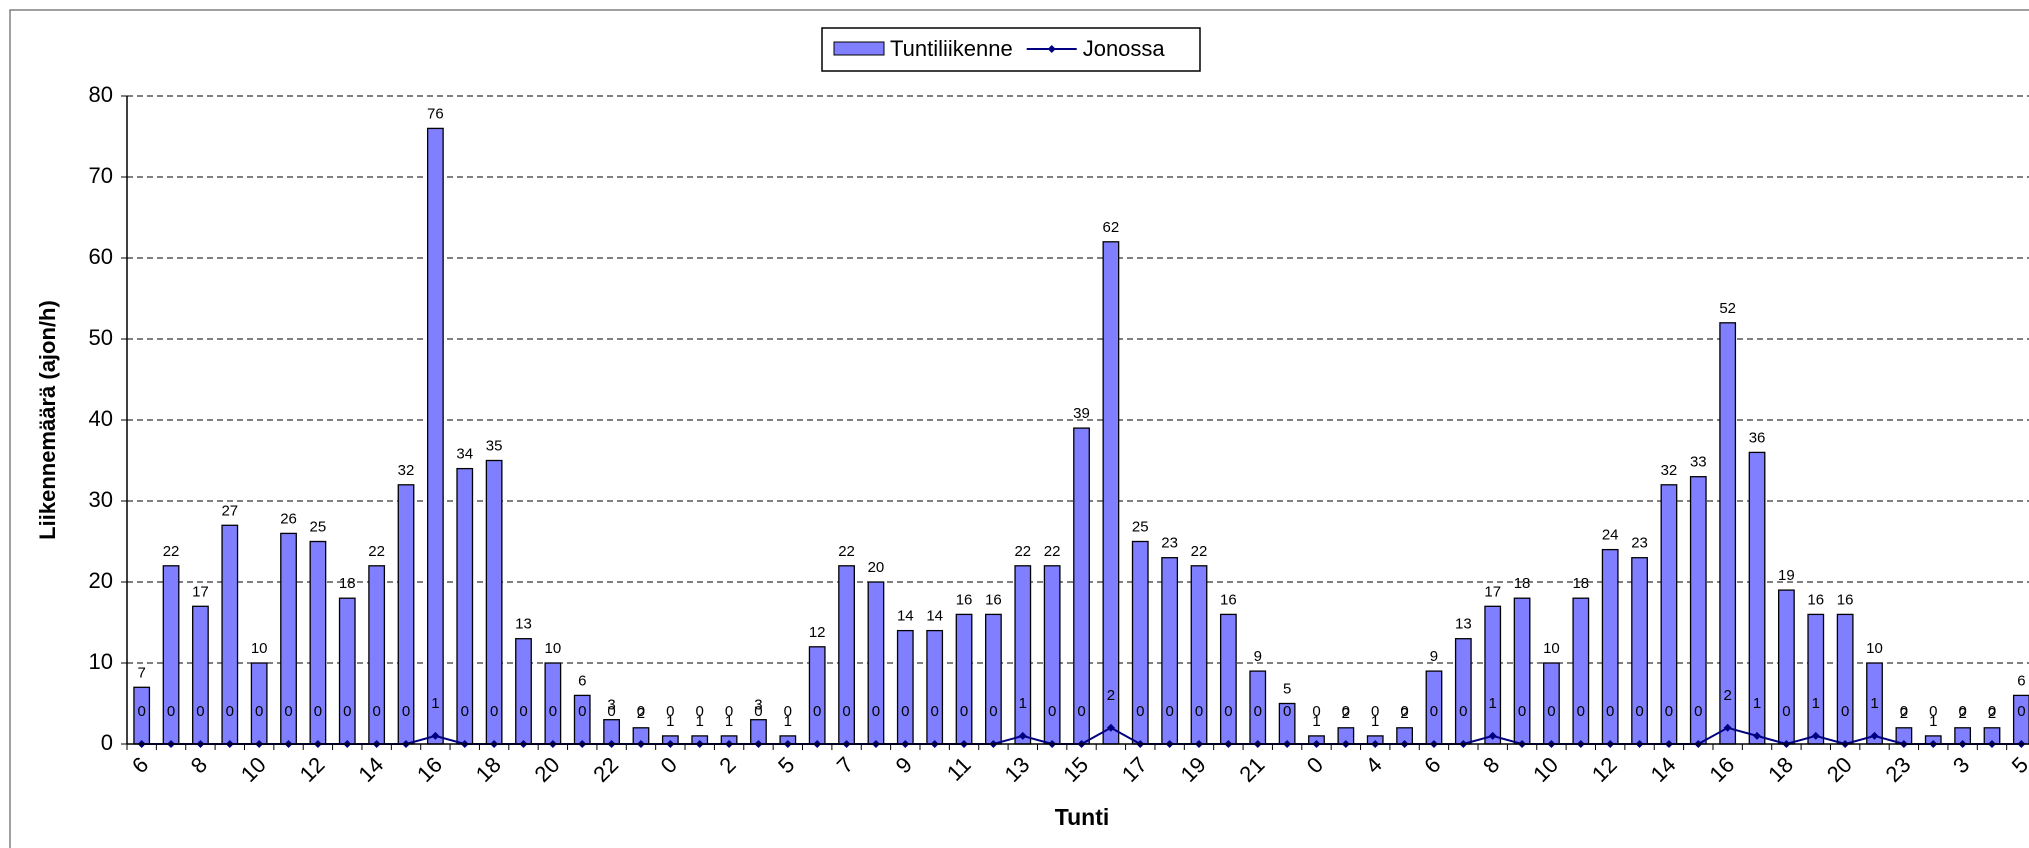 This screenshot has width=2029, height=848. Describe the element at coordinates (1610, 535) in the screenshot. I see `bar-value-label: 24` at that location.